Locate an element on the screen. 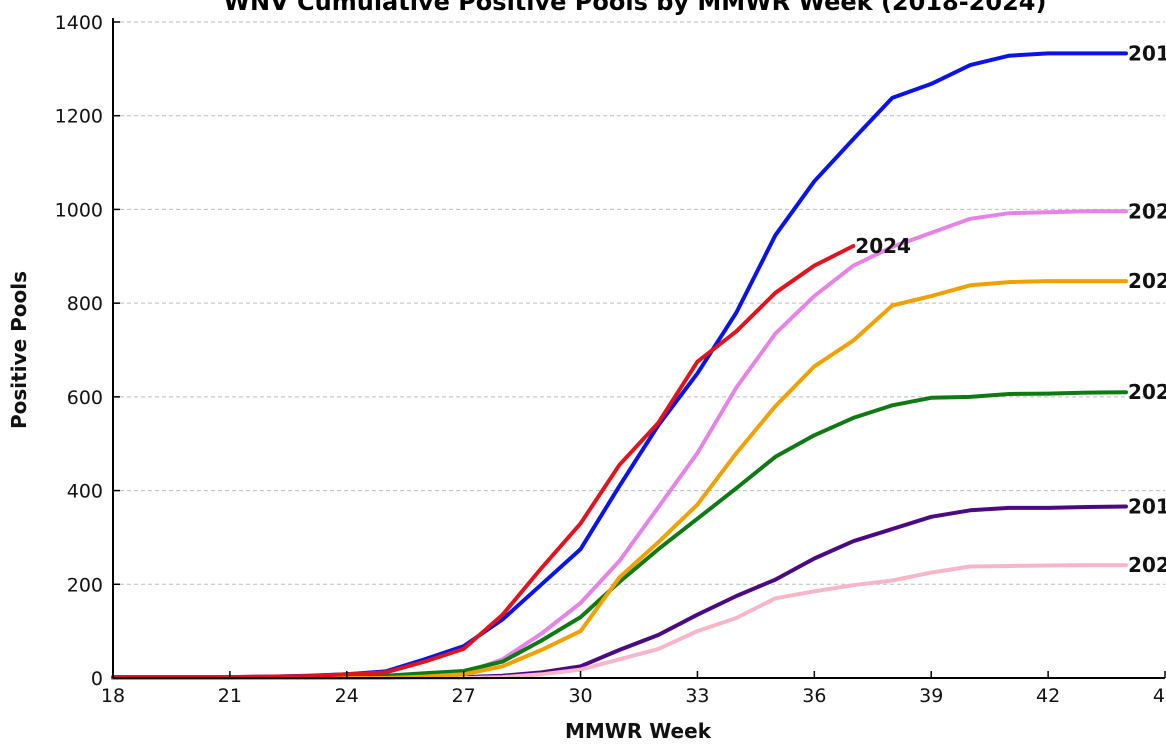 The image size is (1166, 744). y-tick-label: 1200 is located at coordinates (79, 117).